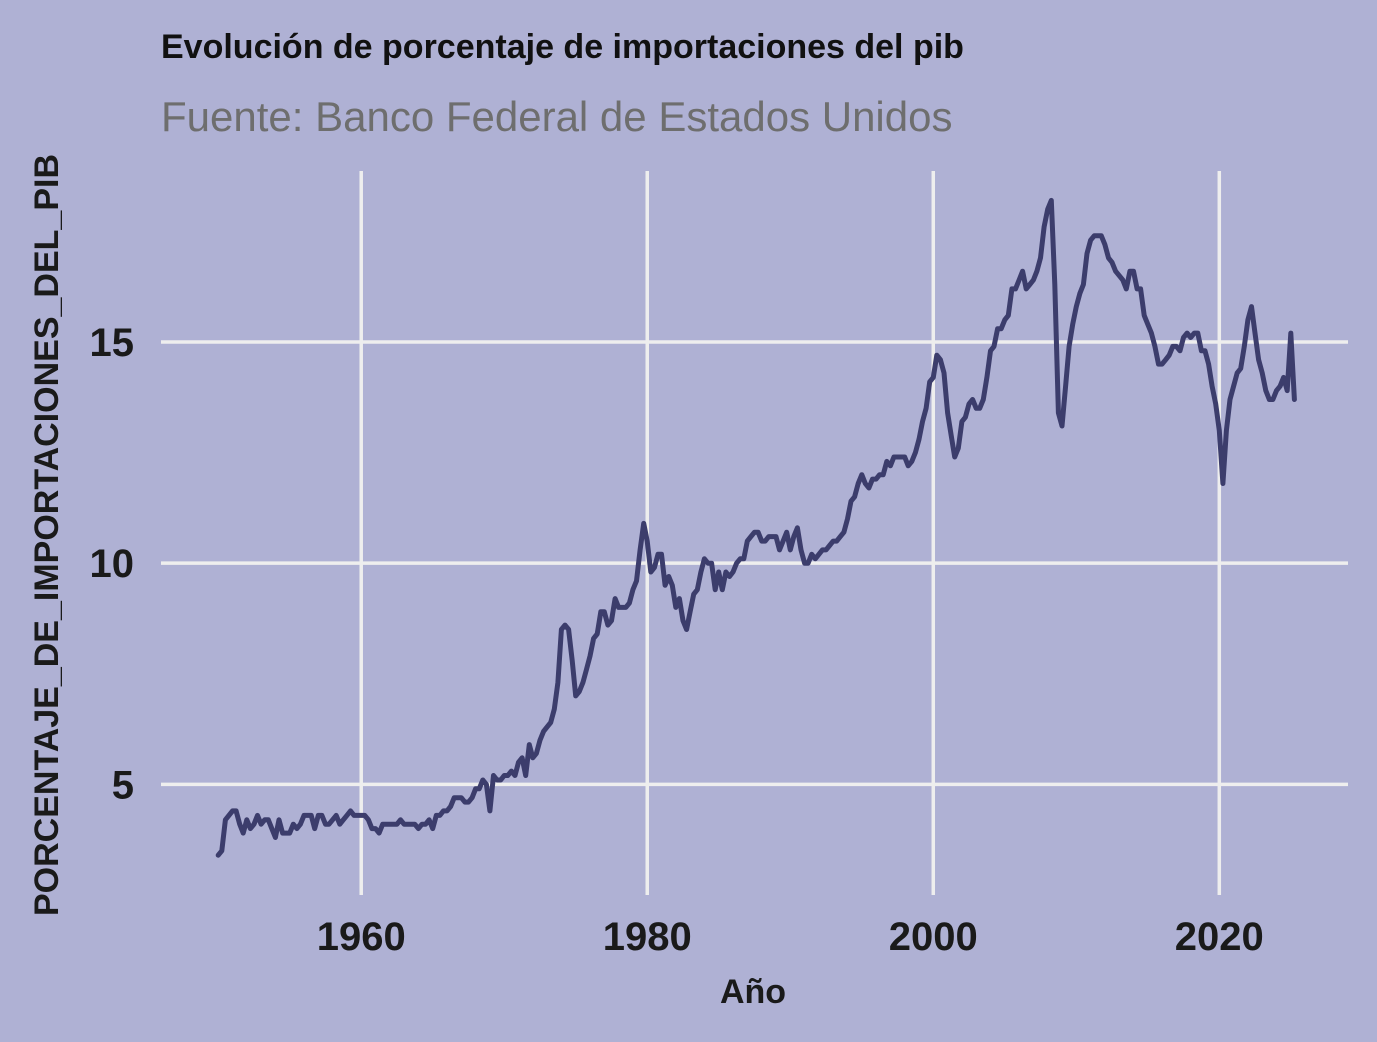 The width and height of the screenshot is (1377, 1042). What do you see at coordinates (1219, 937) in the screenshot?
I see `x-tick-label: 2020` at bounding box center [1219, 937].